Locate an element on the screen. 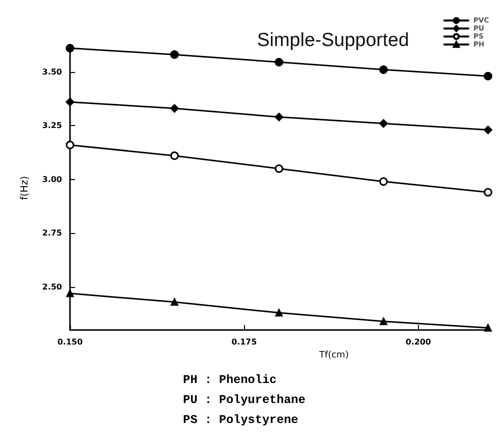  x-tick-label: 0.200 is located at coordinates (419, 342).